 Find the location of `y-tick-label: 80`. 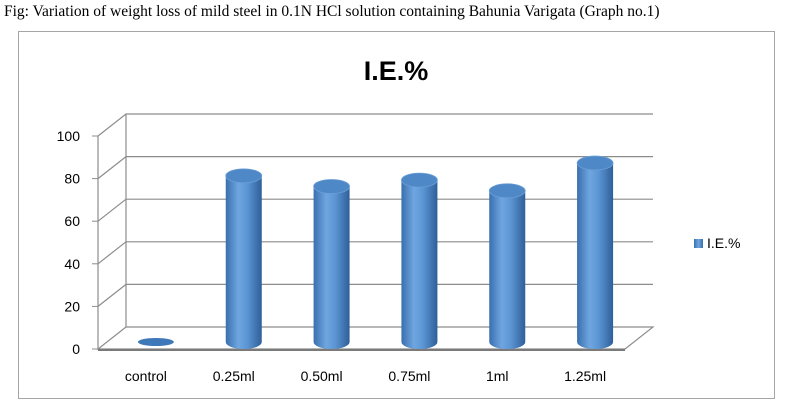

y-tick-label: 80 is located at coordinates (72, 179).